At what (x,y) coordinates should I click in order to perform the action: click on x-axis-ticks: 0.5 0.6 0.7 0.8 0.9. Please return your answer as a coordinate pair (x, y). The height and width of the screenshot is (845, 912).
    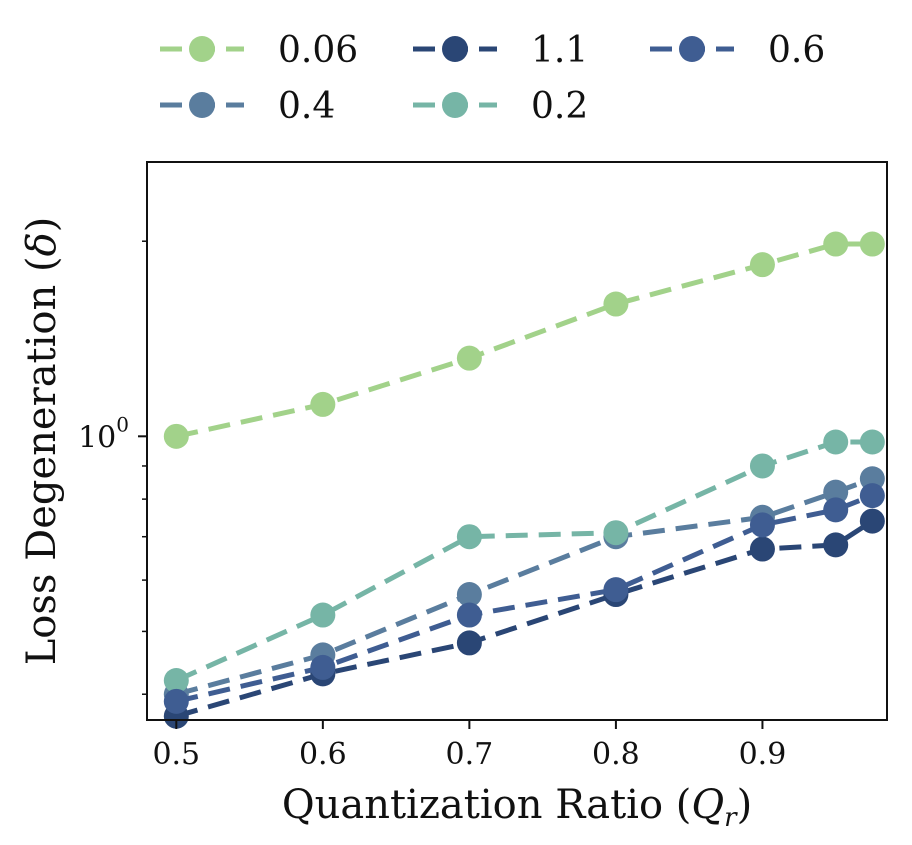
    Looking at the image, I should click on (469, 746).